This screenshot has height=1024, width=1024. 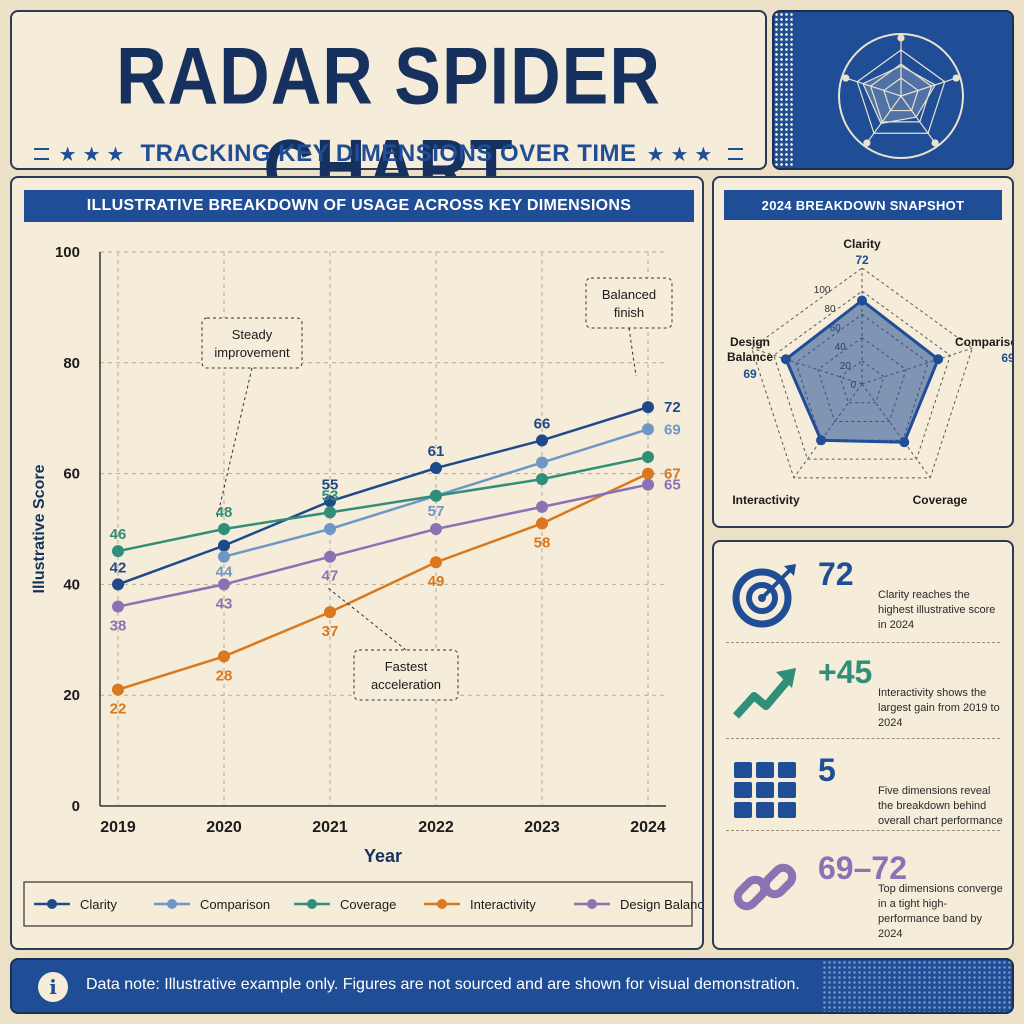 What do you see at coordinates (252, 352) in the screenshot?
I see `annotation-text: improvement` at bounding box center [252, 352].